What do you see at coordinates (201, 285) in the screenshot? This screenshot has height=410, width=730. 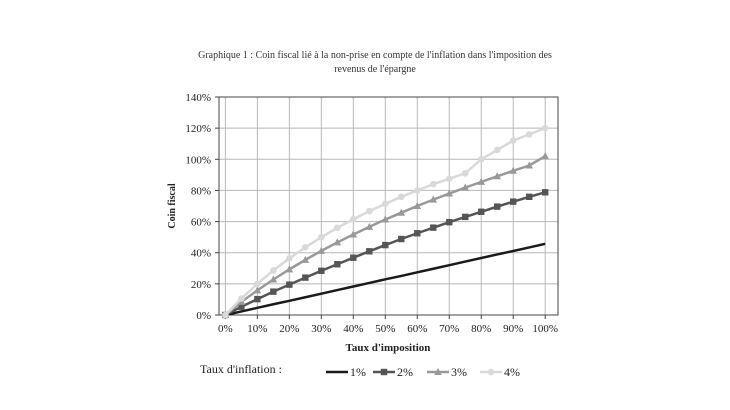 I see `y-tick-label: 20%` at bounding box center [201, 285].